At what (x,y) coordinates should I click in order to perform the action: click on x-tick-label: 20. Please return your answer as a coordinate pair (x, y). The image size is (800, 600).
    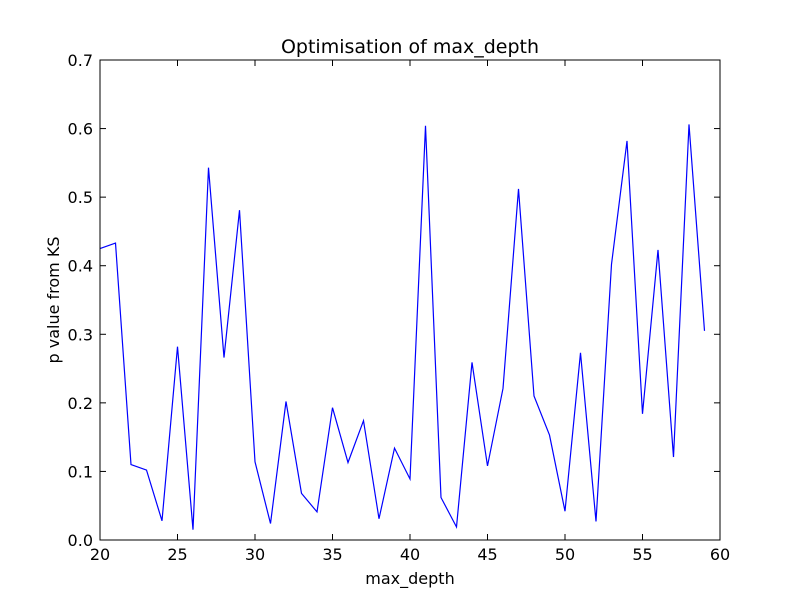
    Looking at the image, I should click on (100, 554).